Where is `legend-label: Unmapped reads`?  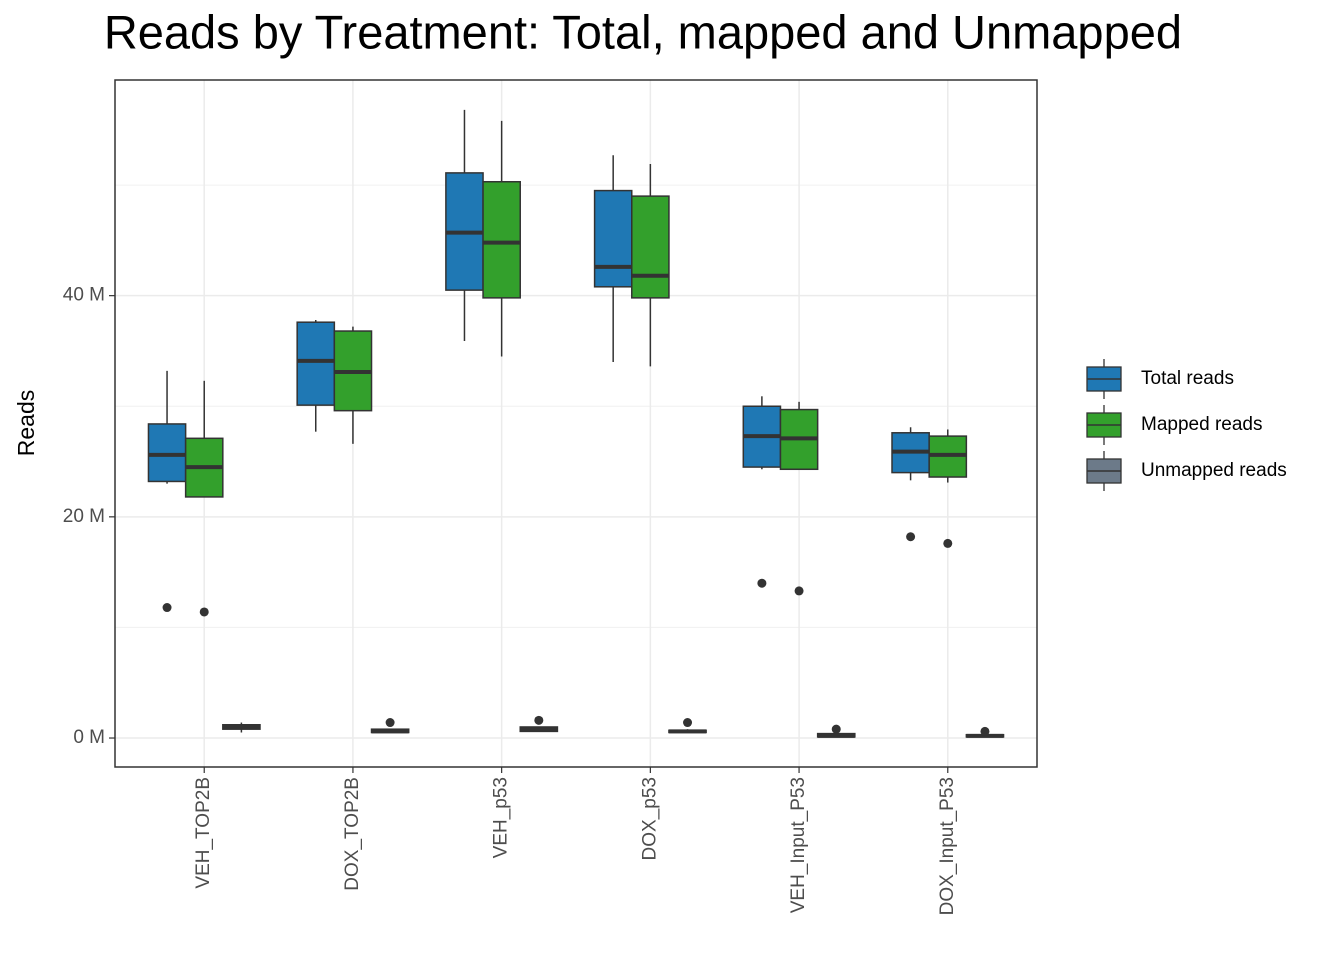
legend-label: Unmapped reads is located at coordinates (1214, 470).